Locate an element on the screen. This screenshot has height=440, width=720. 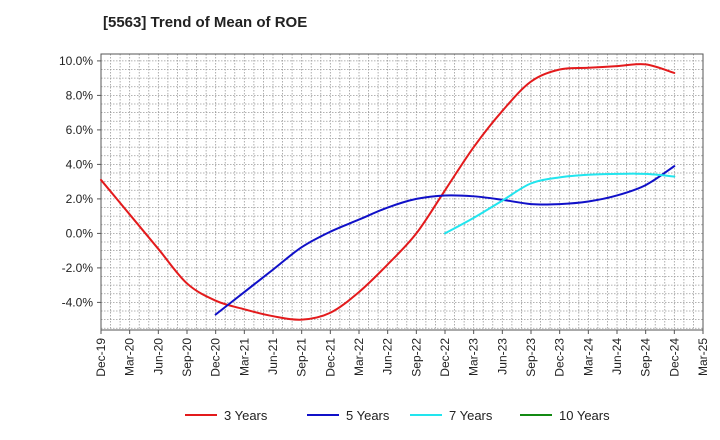
legend: 3 Years 5 Years 7 Years 10 Years is located at coordinates (397, 415).